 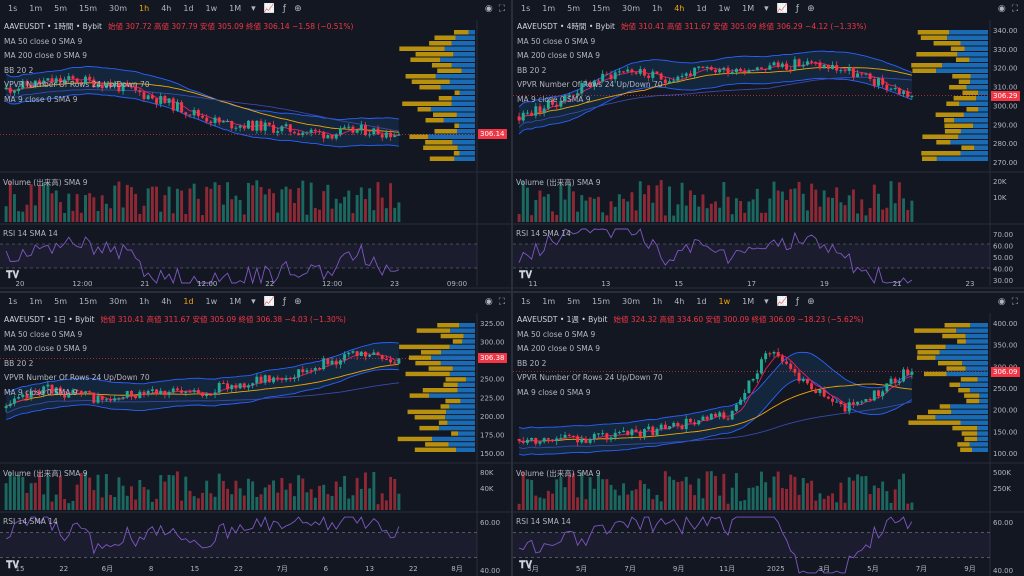 I want to click on pane-divider-vertical, so click(x=512, y=288).